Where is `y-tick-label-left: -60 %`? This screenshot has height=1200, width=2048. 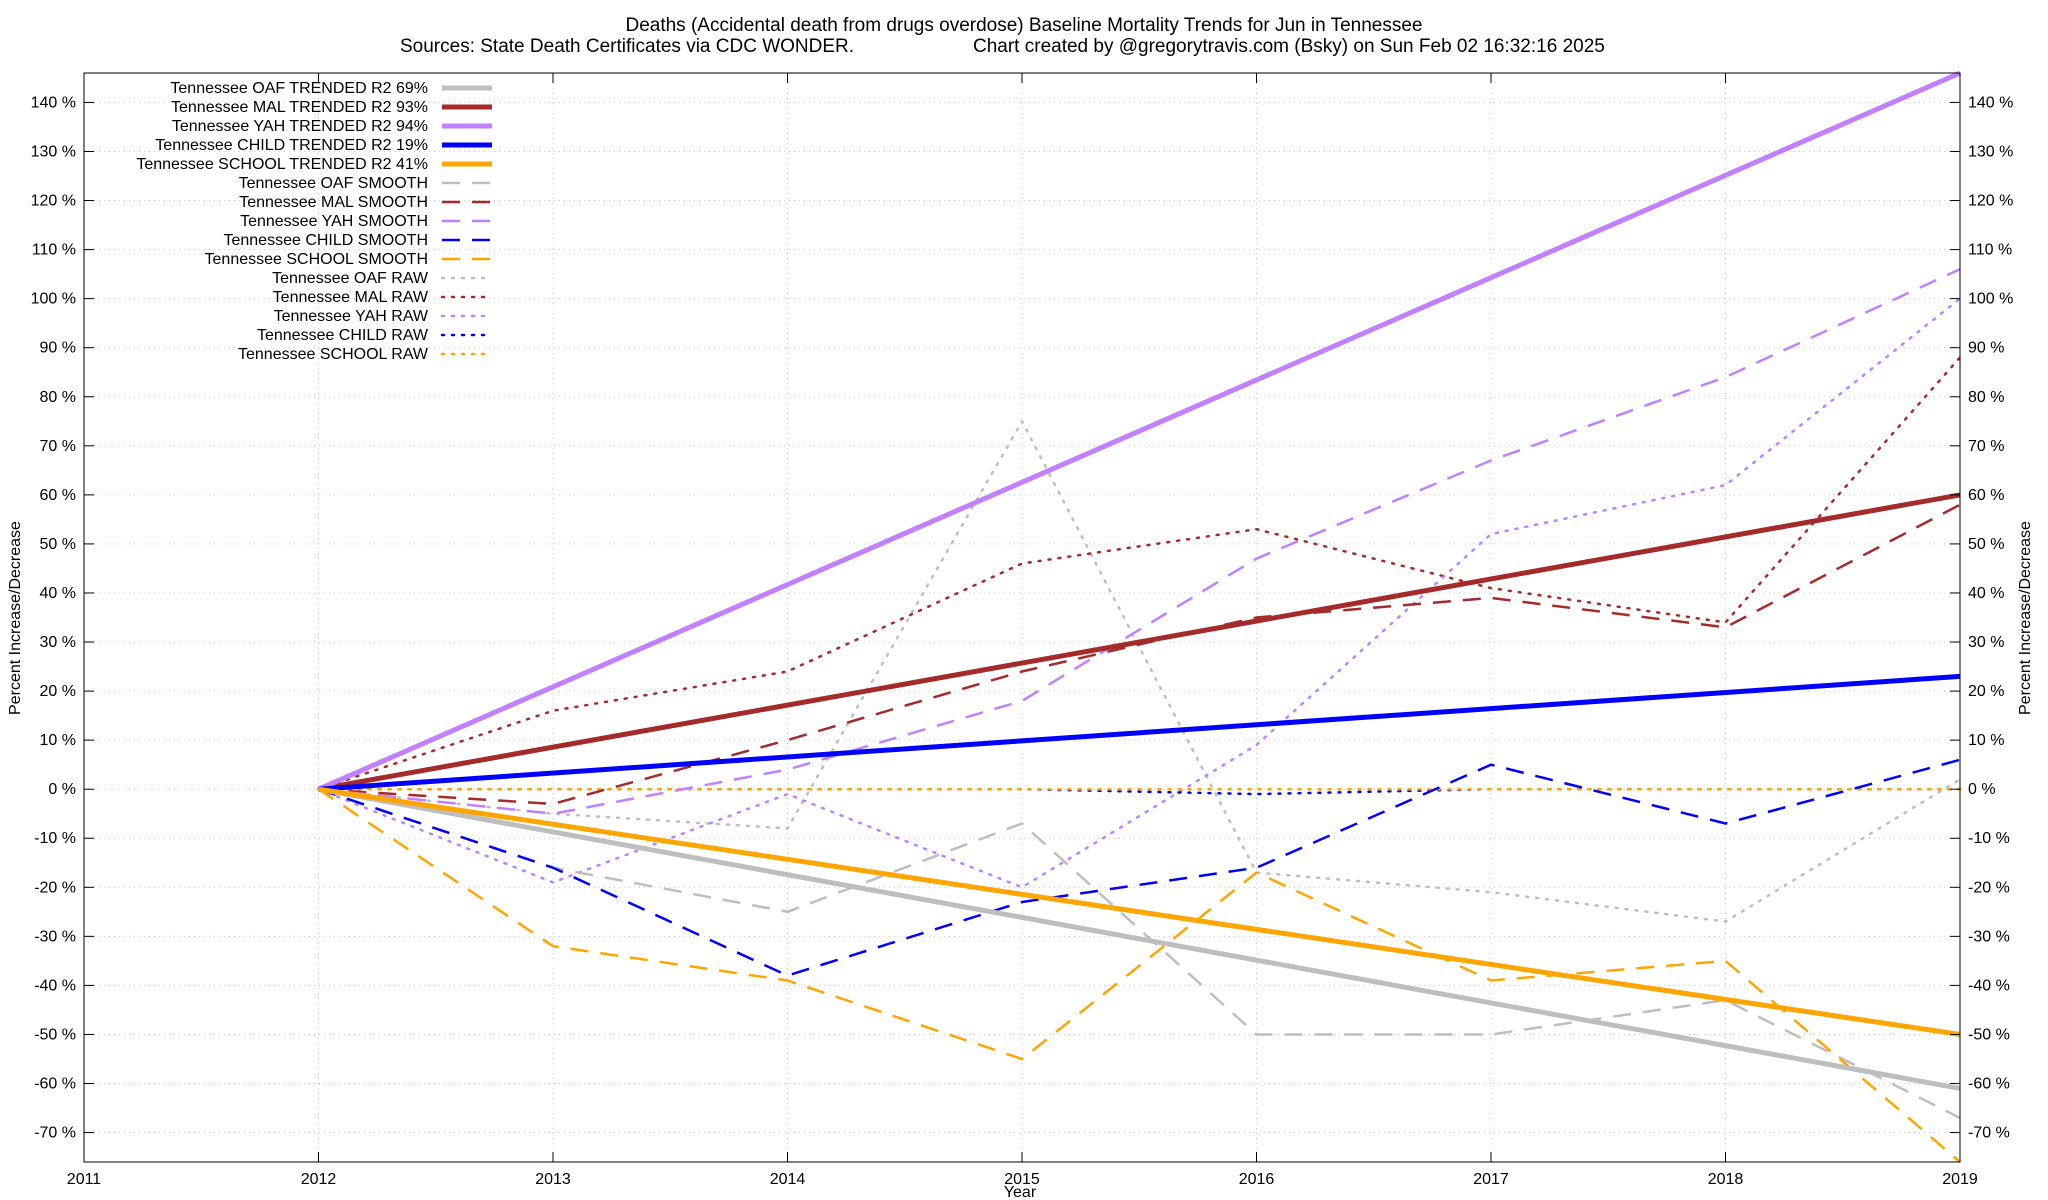
y-tick-label-left: -60 % is located at coordinates (55, 1084).